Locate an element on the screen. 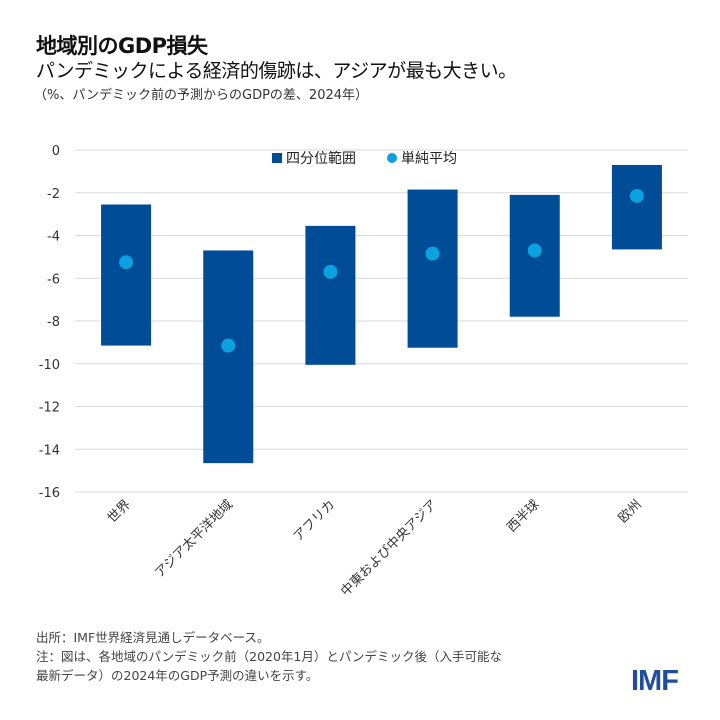  y-tick-label: -16 is located at coordinates (49, 493).